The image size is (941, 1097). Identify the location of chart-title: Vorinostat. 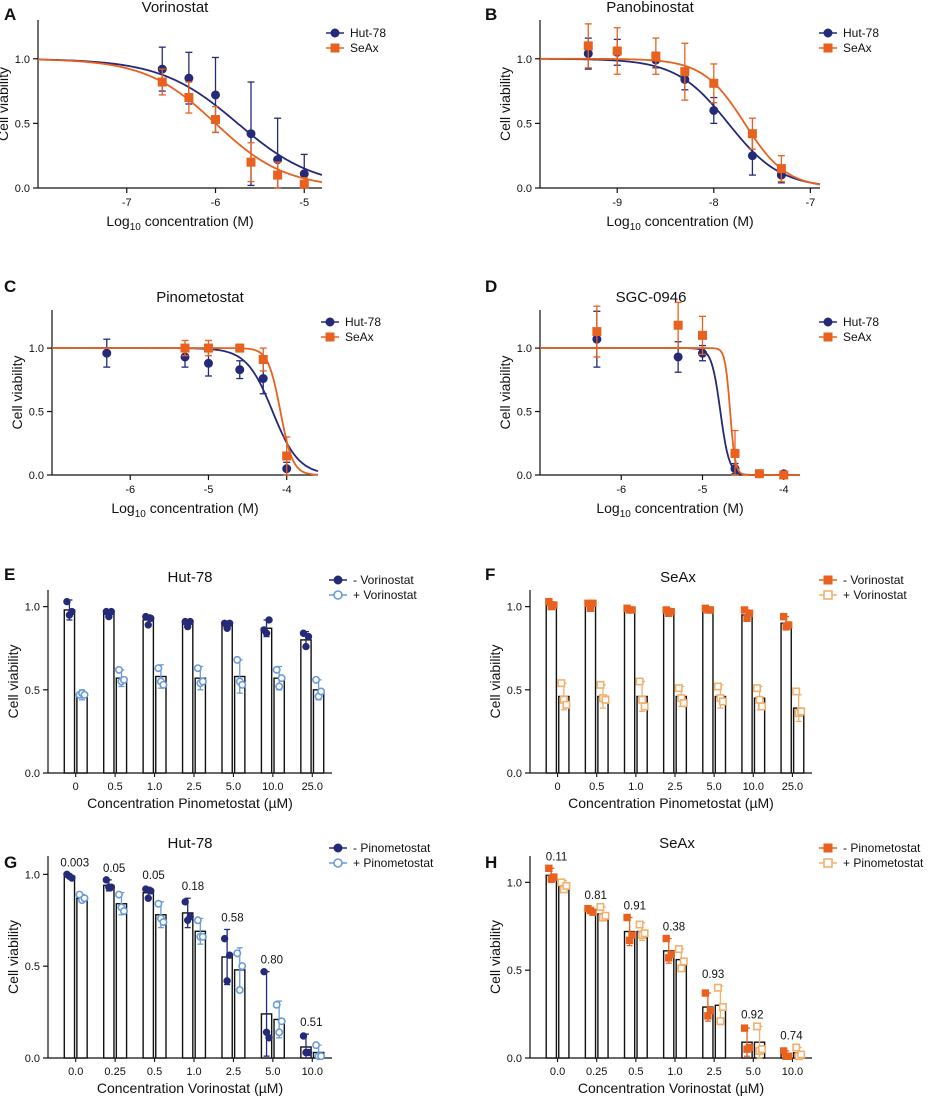
(176, 8).